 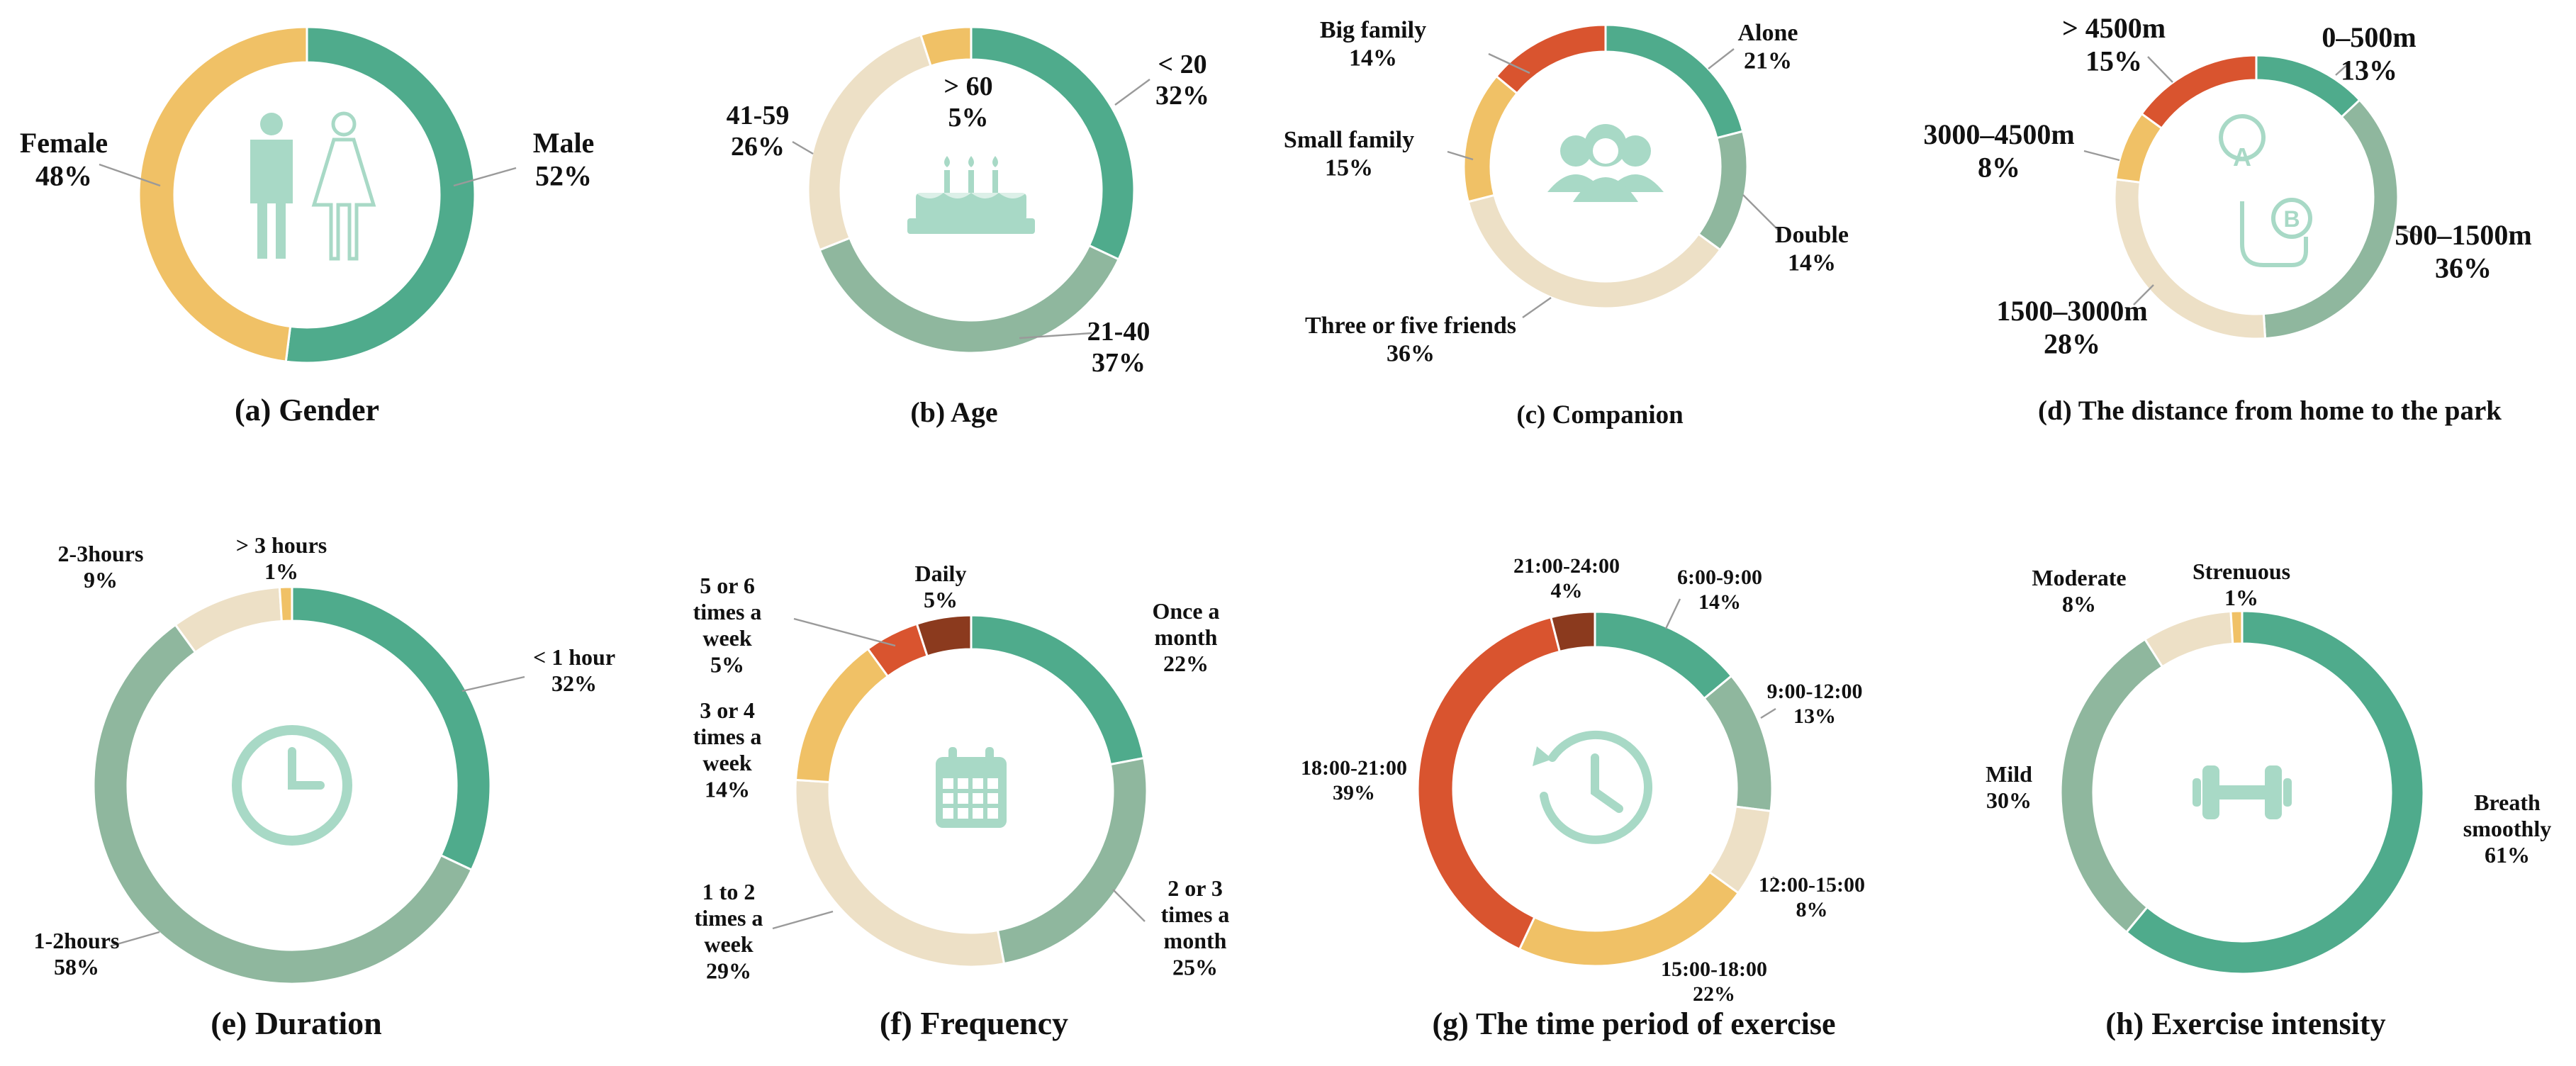 What do you see at coordinates (1592, 787) in the screenshot?
I see `history-clock-icon` at bounding box center [1592, 787].